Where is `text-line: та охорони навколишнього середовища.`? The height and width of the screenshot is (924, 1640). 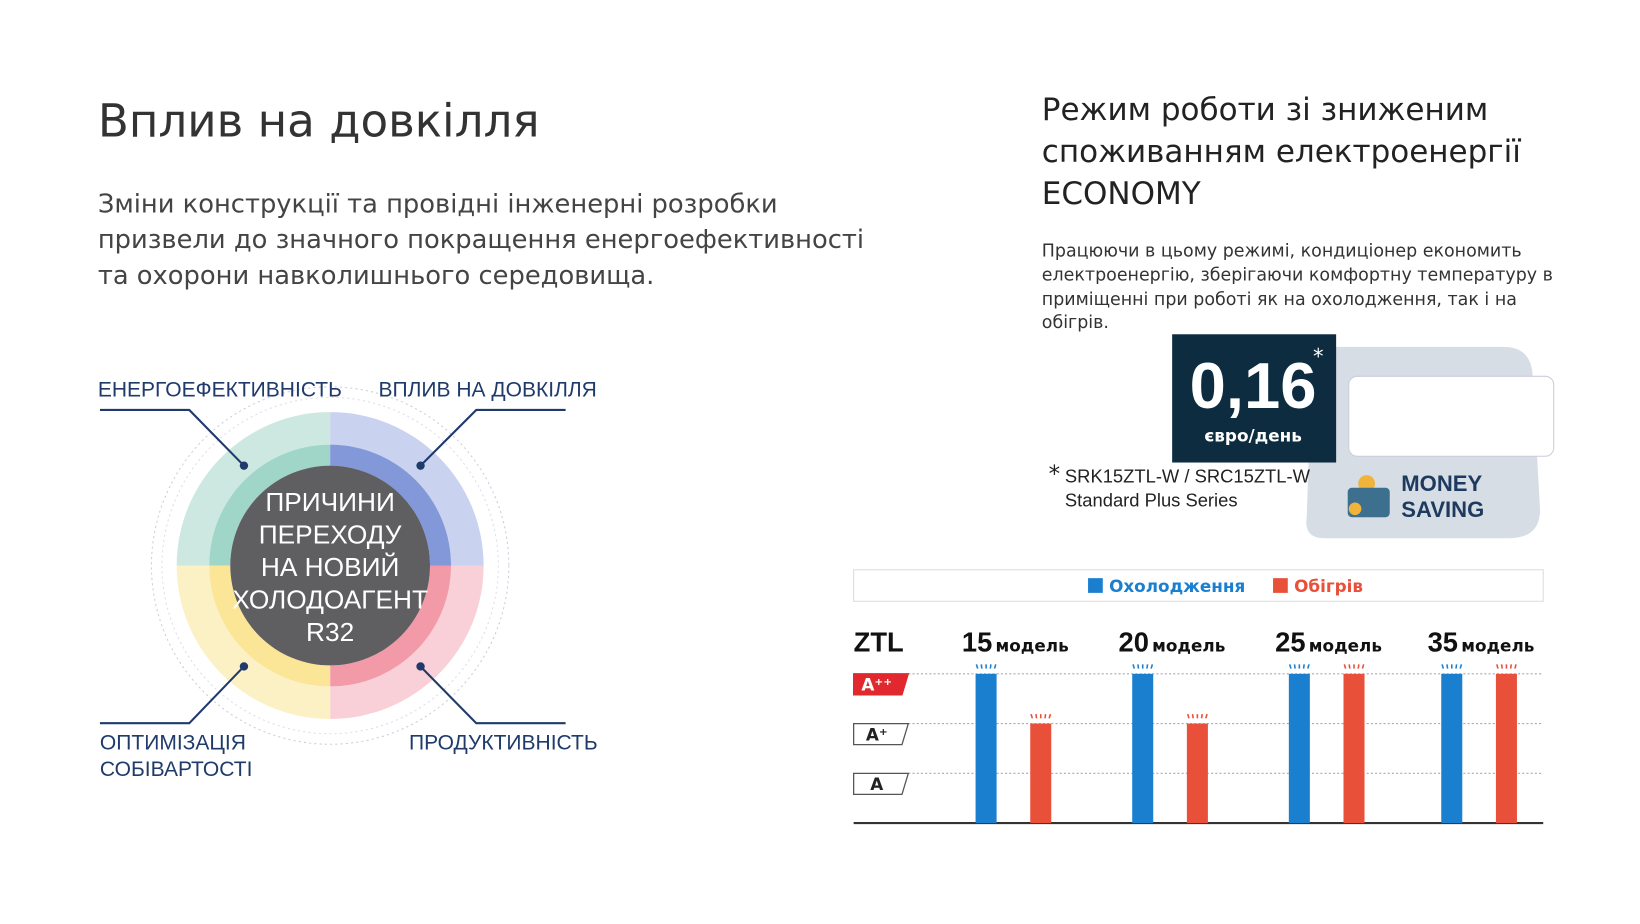 text-line: та охорони навколишнього середовища. is located at coordinates (376, 276).